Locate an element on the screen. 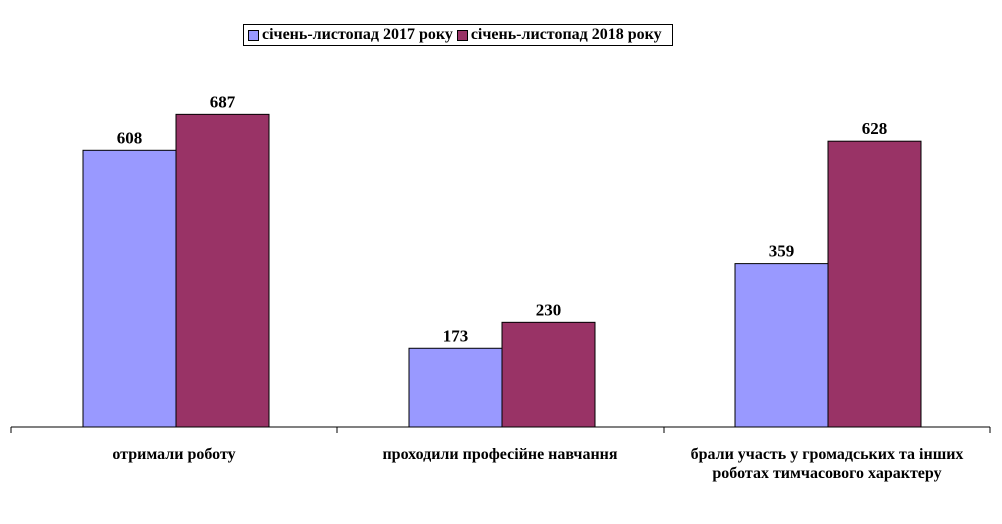 The height and width of the screenshot is (524, 1002). data-label-2018-cat-3: 628 is located at coordinates (875, 128).